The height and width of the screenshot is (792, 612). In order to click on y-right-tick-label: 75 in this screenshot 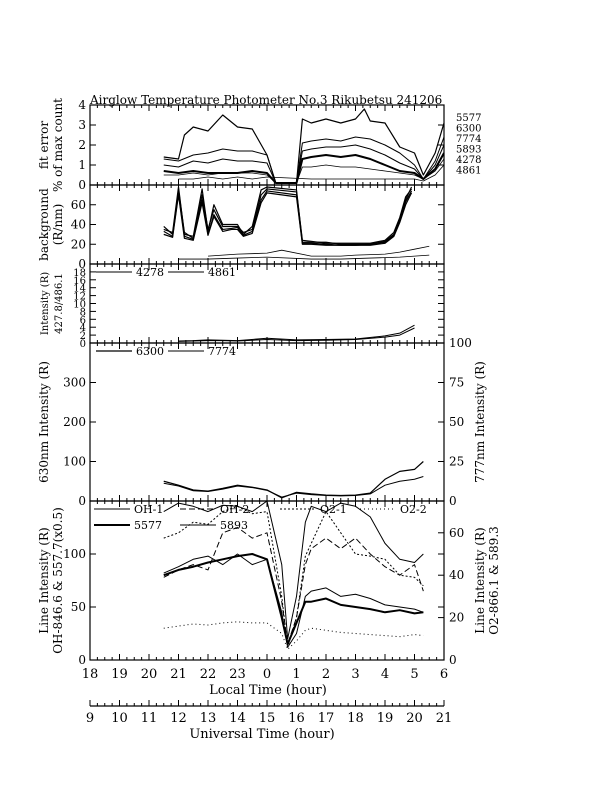, I will do `click(456, 383)`.